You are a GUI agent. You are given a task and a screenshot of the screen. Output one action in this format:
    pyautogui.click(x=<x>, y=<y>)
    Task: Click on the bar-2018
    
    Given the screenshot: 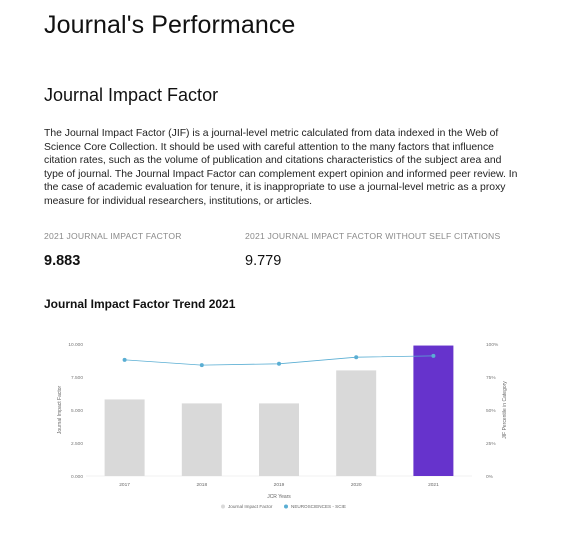 What is the action you would take?
    pyautogui.click(x=201, y=439)
    